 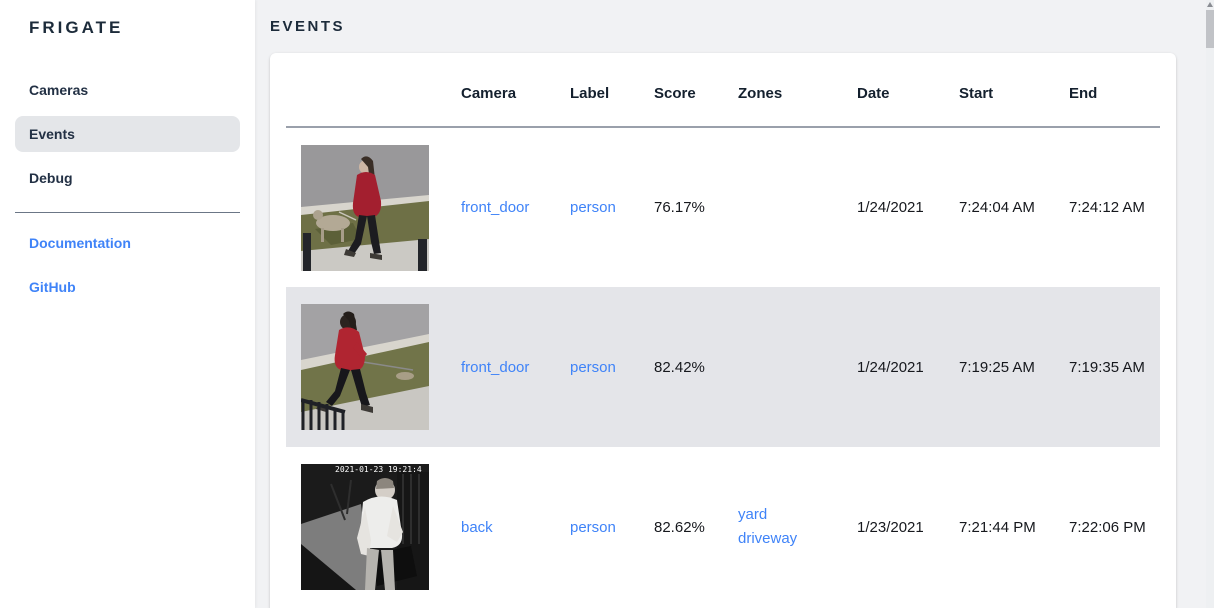 I want to click on sidebar-item-label: Events, so click(x=52, y=134).